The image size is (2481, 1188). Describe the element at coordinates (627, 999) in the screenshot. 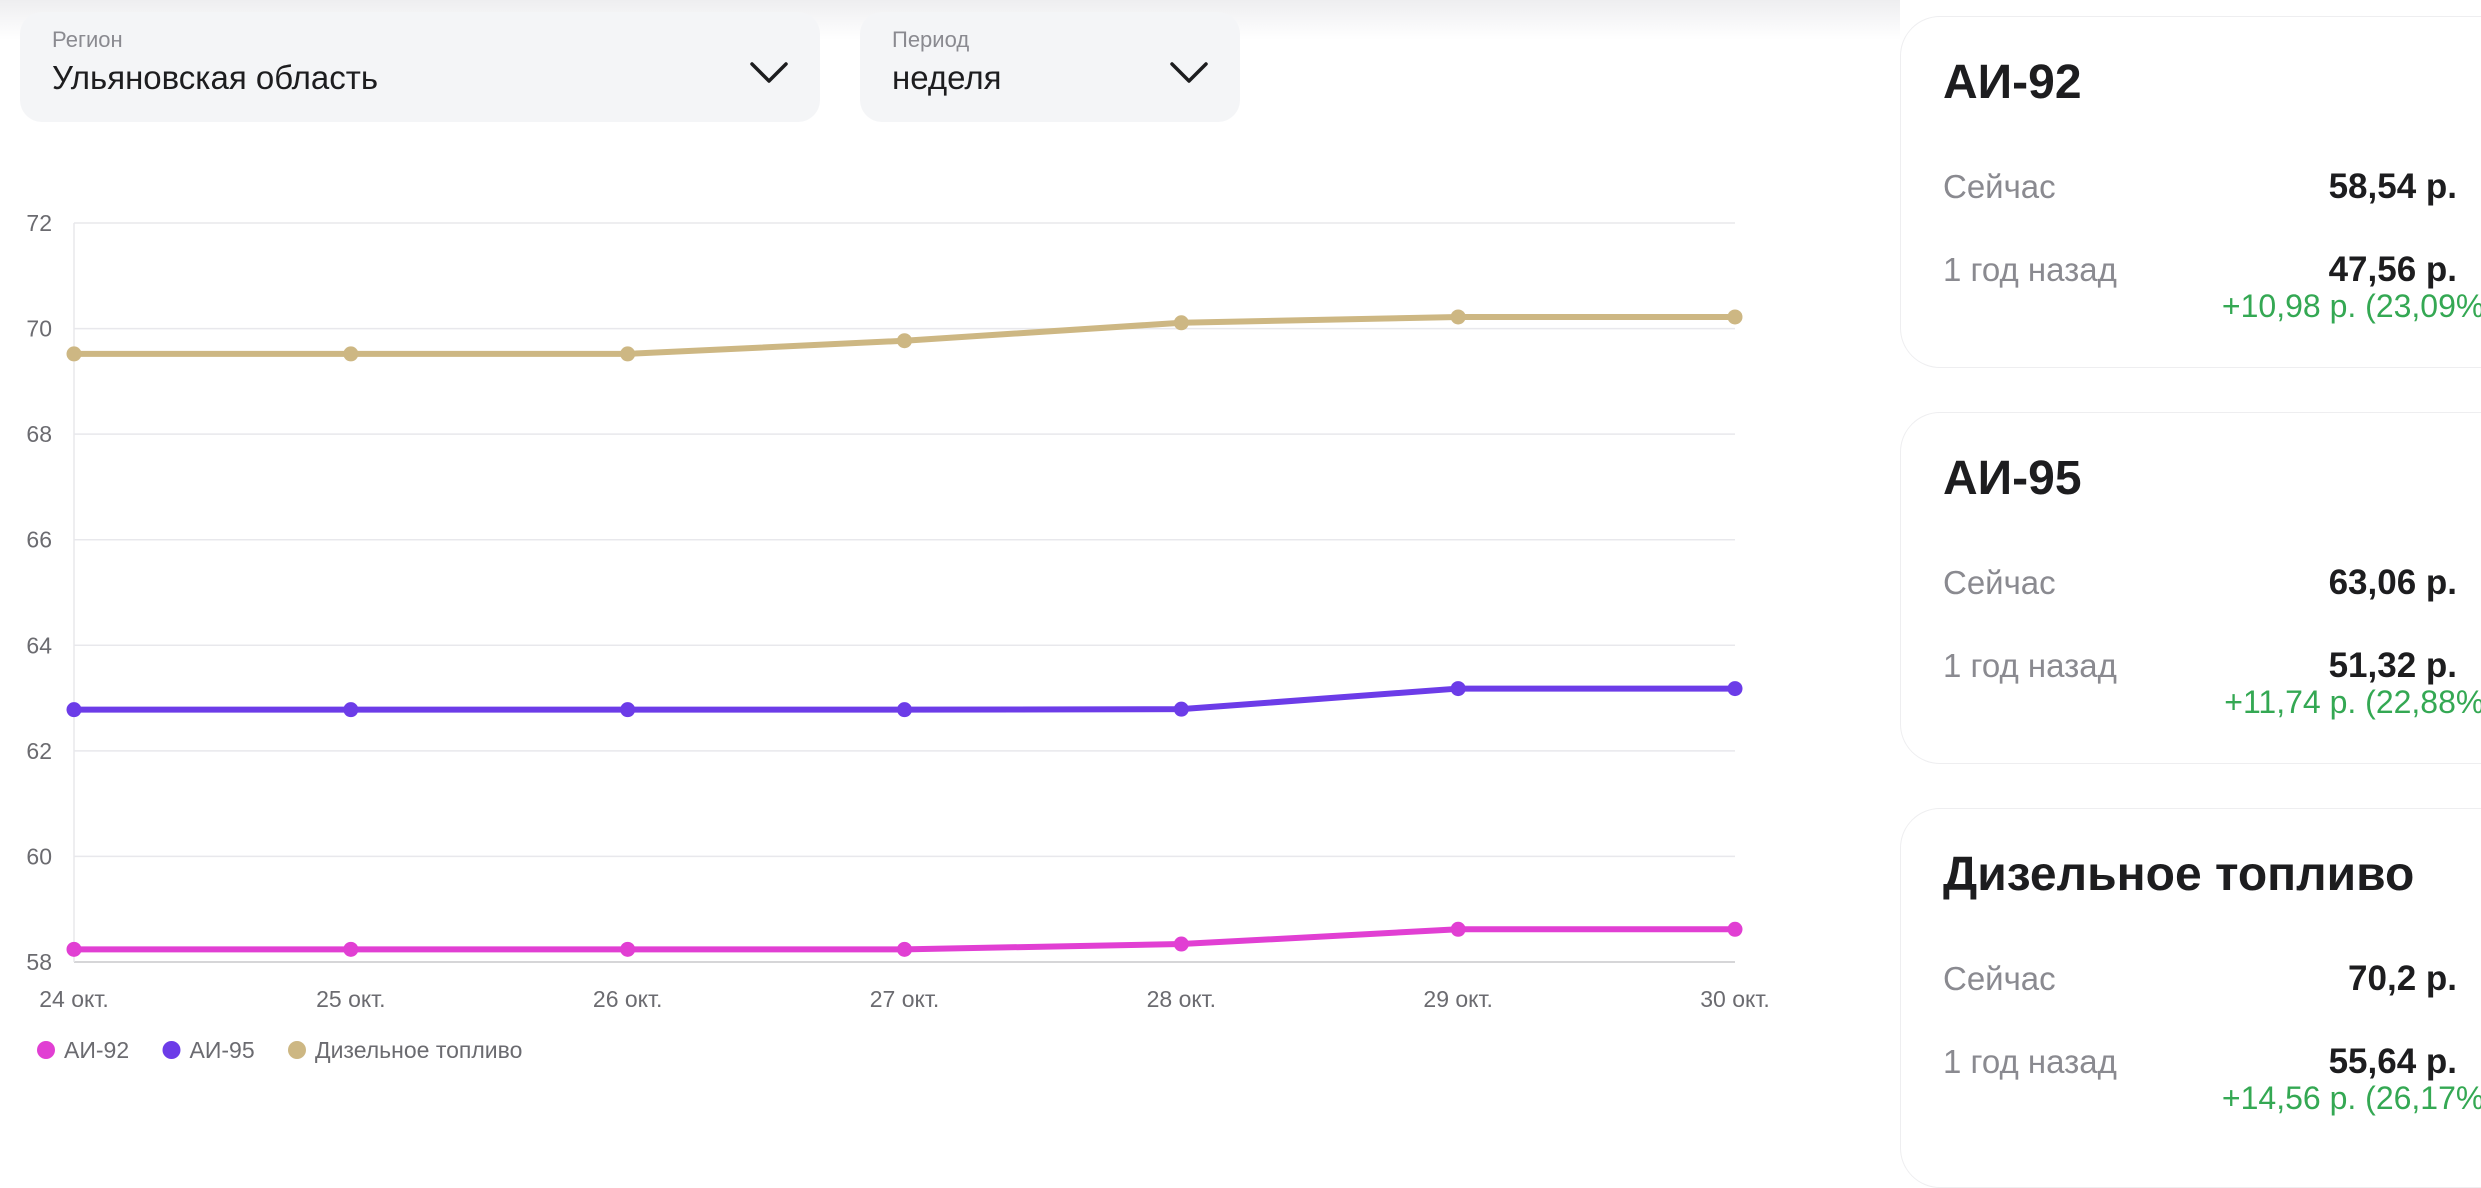

I see `x-tick-label: 26 окт.` at that location.